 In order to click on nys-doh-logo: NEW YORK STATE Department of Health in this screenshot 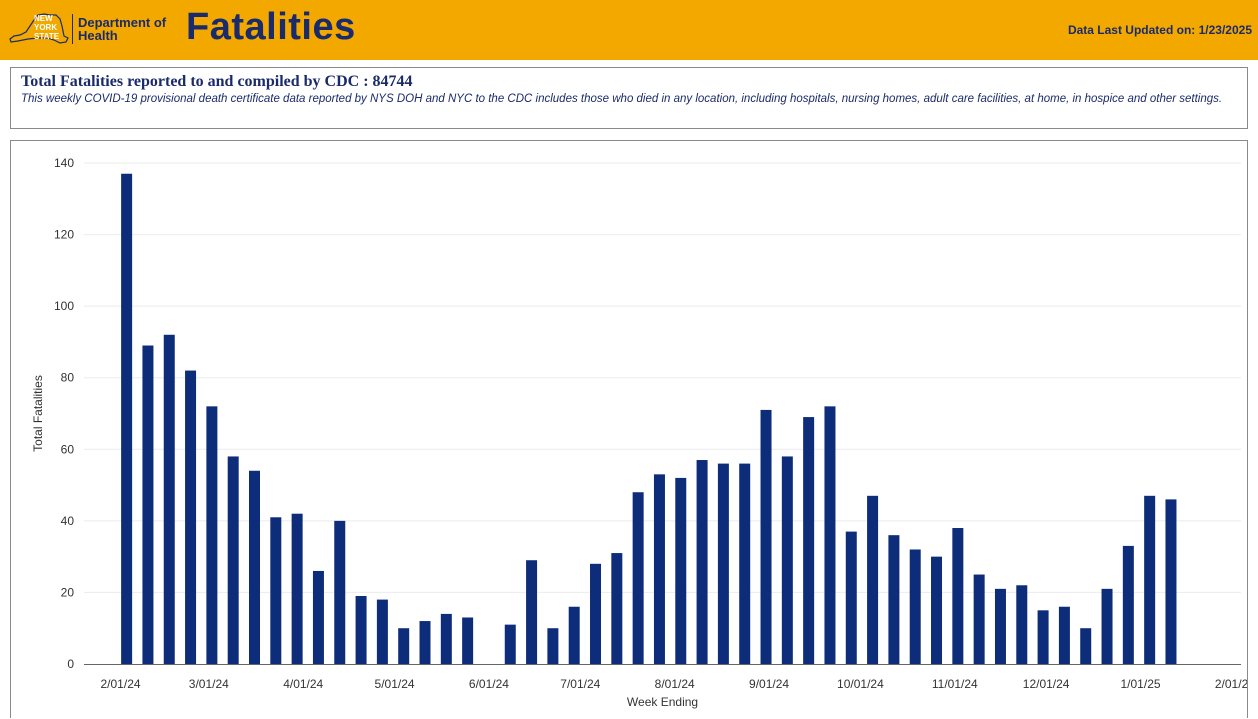, I will do `click(88, 29)`.